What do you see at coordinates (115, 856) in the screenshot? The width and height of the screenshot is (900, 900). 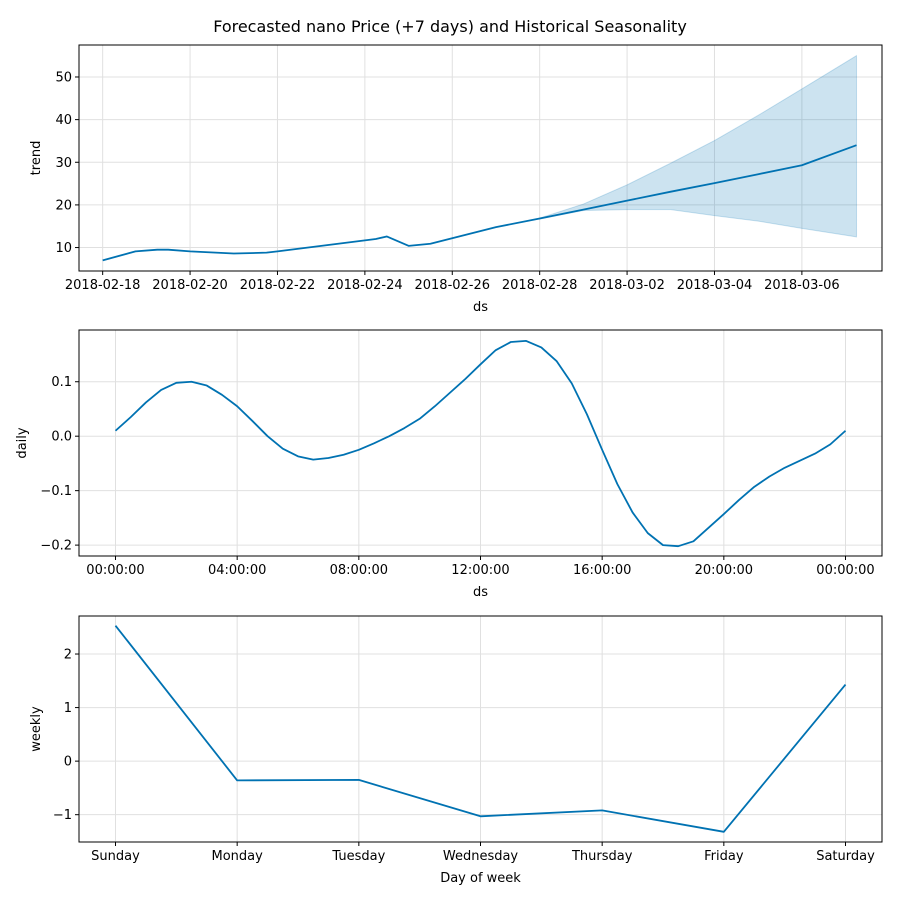 I see `x-tick-label: Sunday` at bounding box center [115, 856].